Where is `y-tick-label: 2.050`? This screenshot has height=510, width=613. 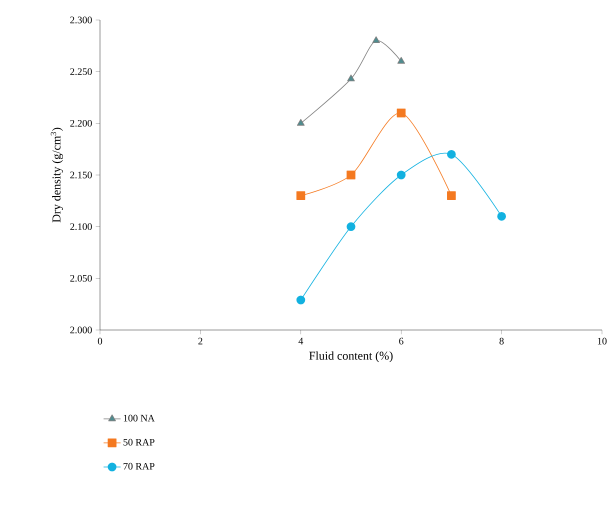
y-tick-label: 2.050 is located at coordinates (81, 278).